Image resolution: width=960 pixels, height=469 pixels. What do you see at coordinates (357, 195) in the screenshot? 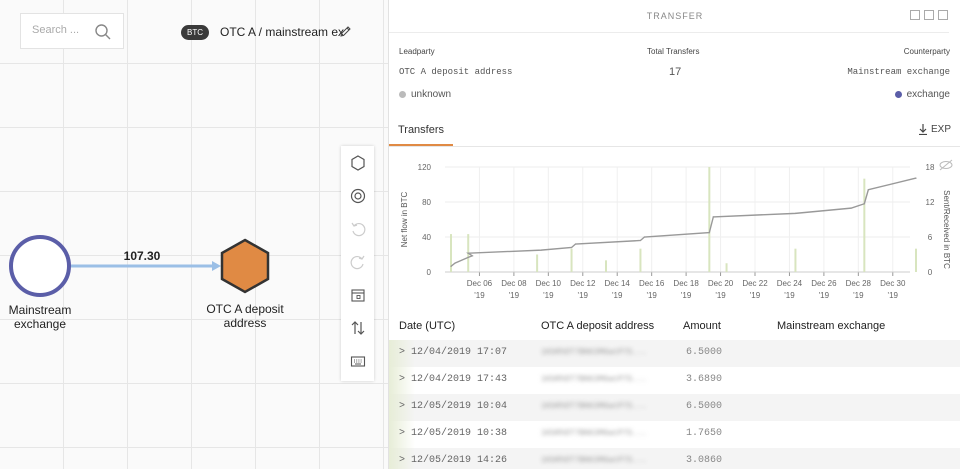
I see `focus-tool-button` at bounding box center [357, 195].